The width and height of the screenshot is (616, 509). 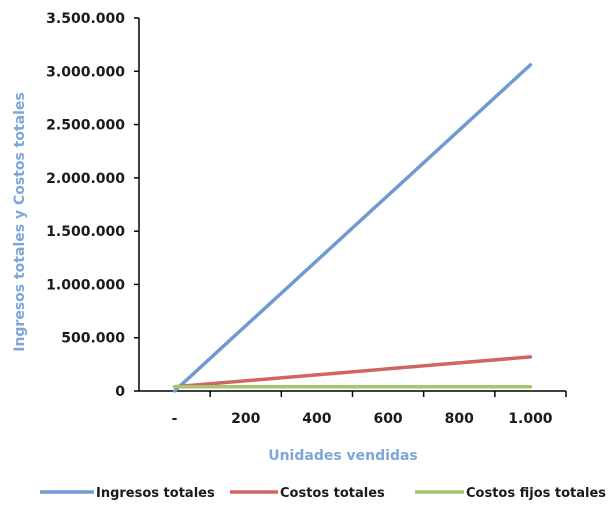 What do you see at coordinates (332, 493) in the screenshot?
I see `legend-label-1: Costos totales` at bounding box center [332, 493].